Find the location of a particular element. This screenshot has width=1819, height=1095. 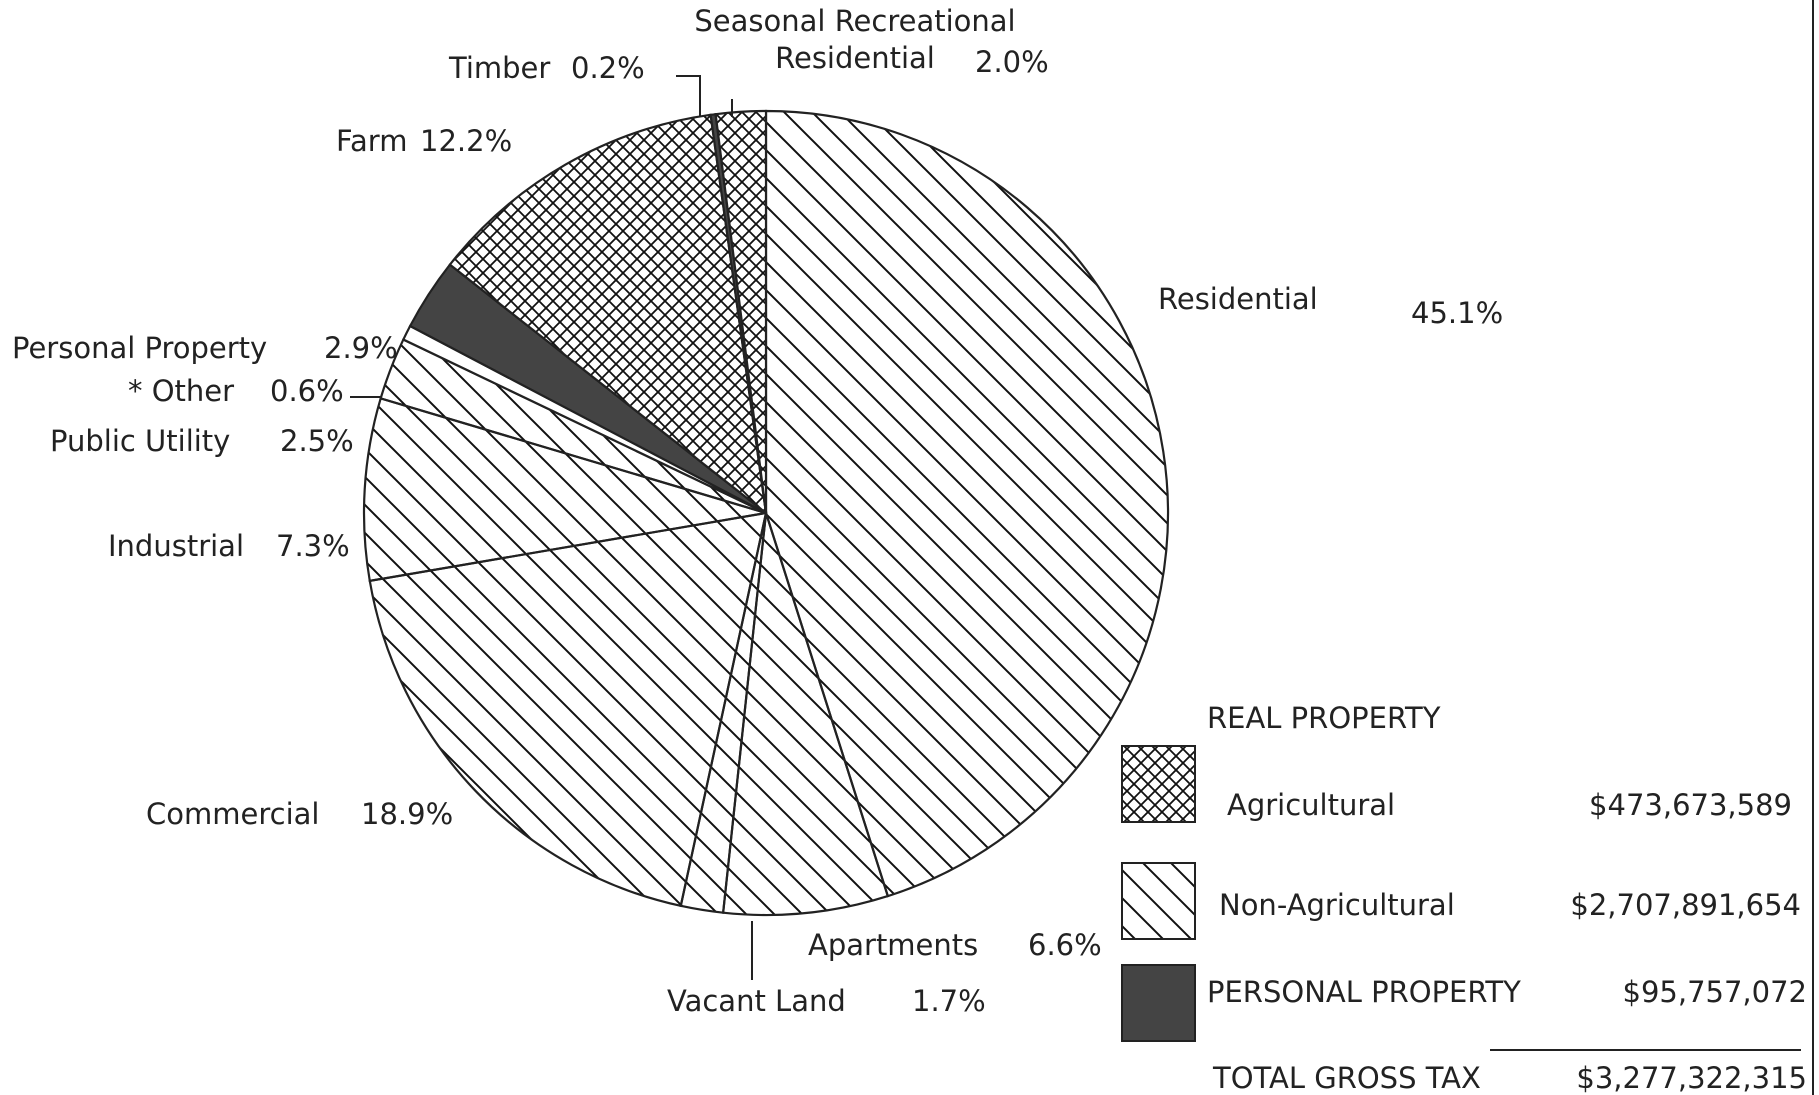

legend-name: Non-Agricultural is located at coordinates (1337, 905).